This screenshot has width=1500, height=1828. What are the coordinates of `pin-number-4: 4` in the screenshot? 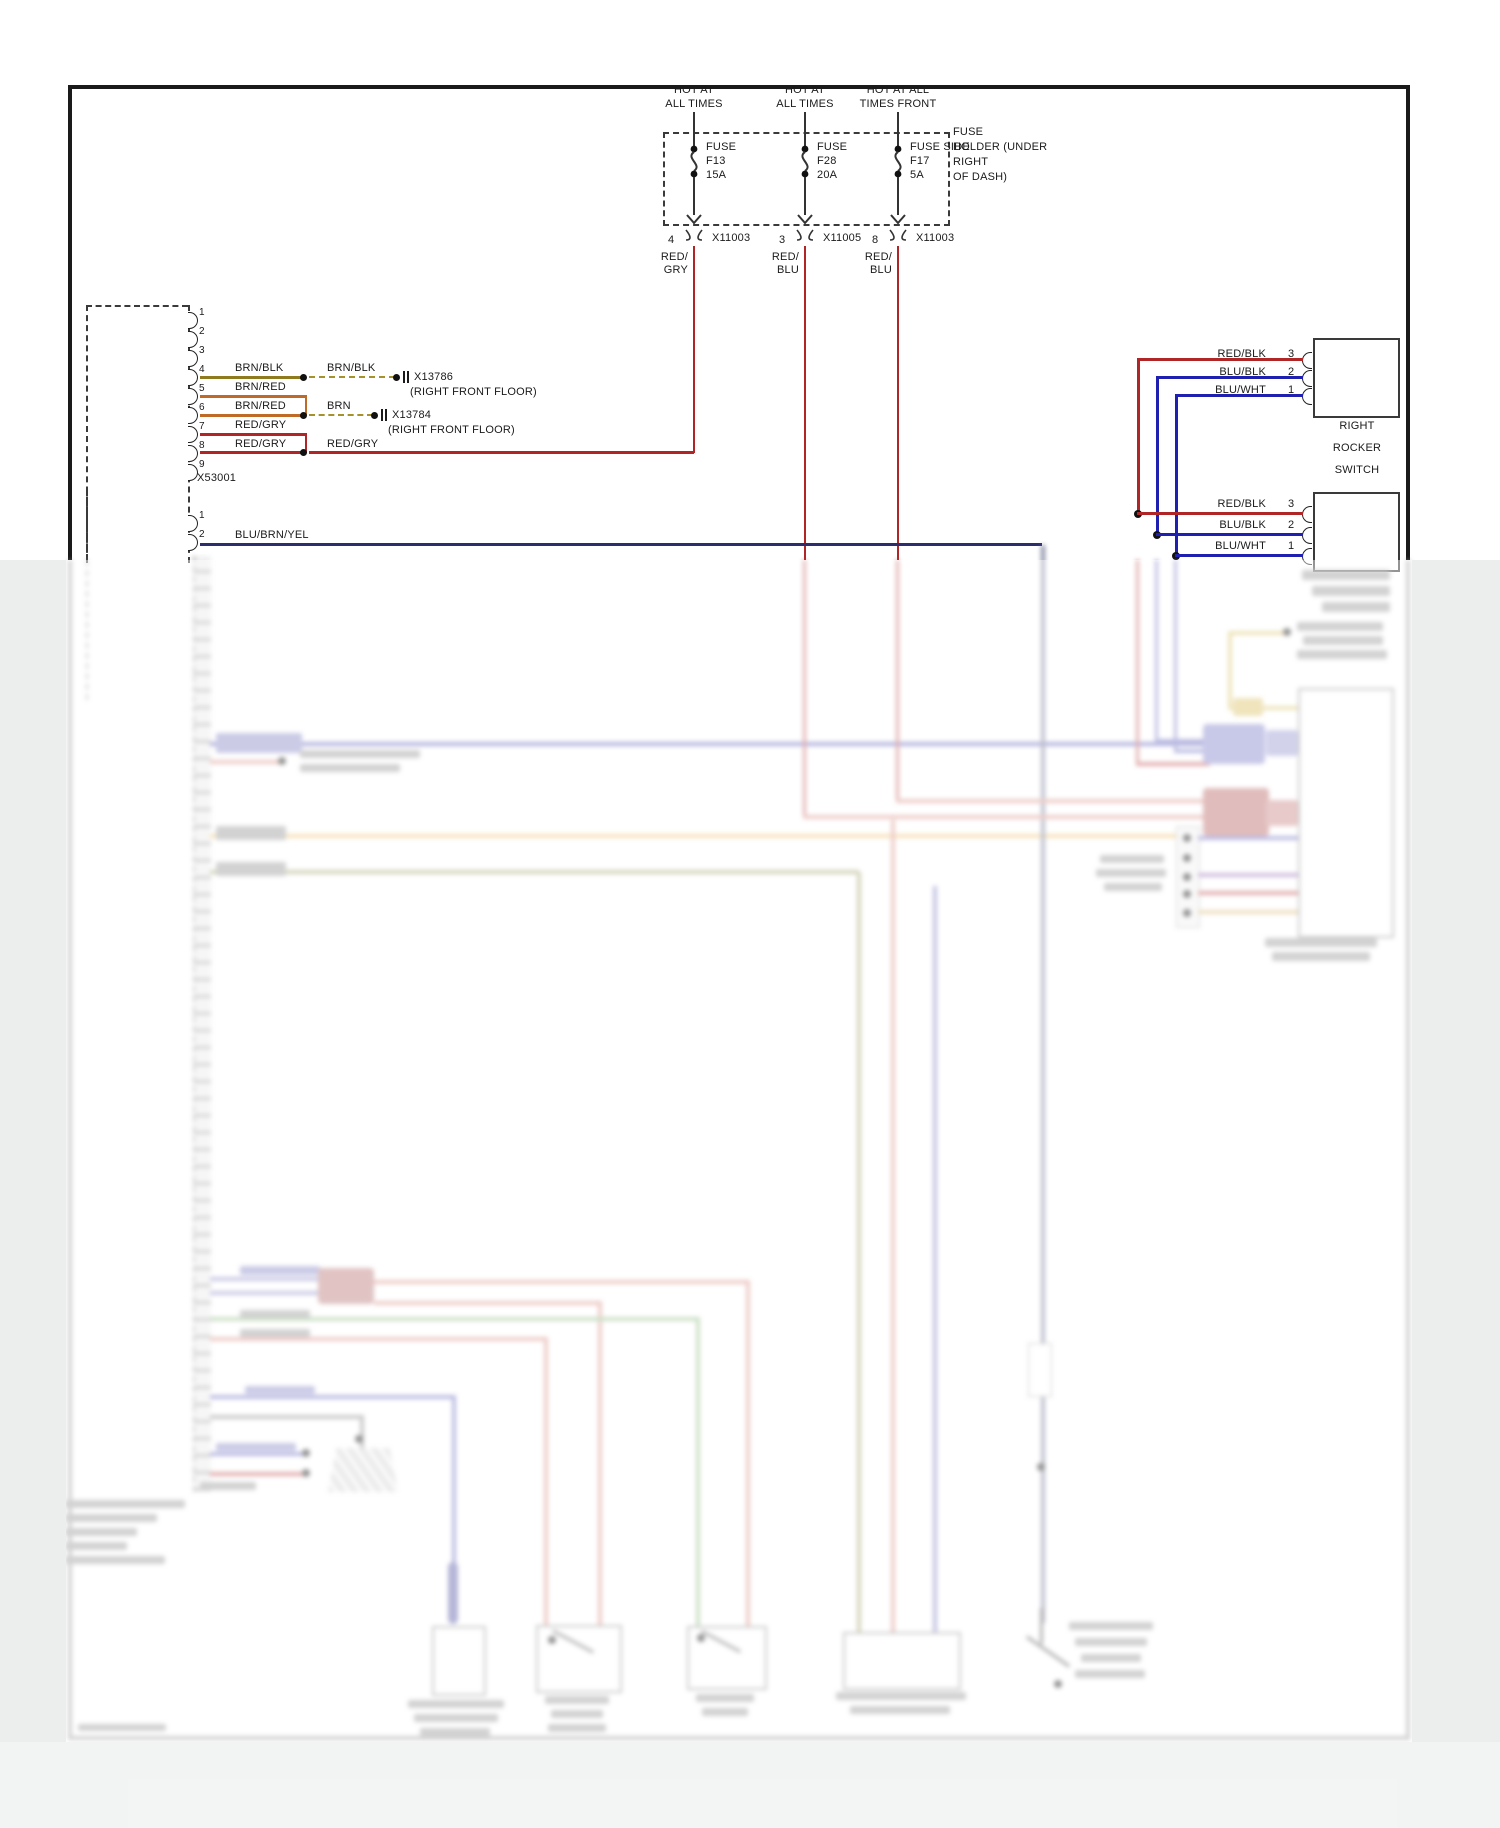 It's located at (202, 369).